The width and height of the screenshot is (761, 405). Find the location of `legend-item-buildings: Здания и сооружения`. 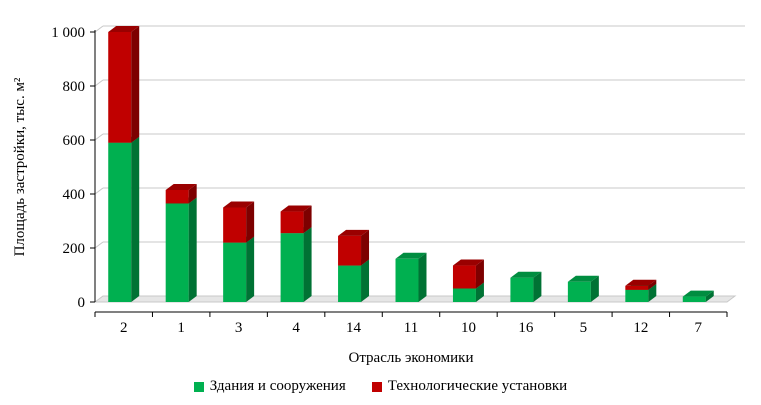

legend-item-buildings: Здания и сооружения is located at coordinates (269, 386).